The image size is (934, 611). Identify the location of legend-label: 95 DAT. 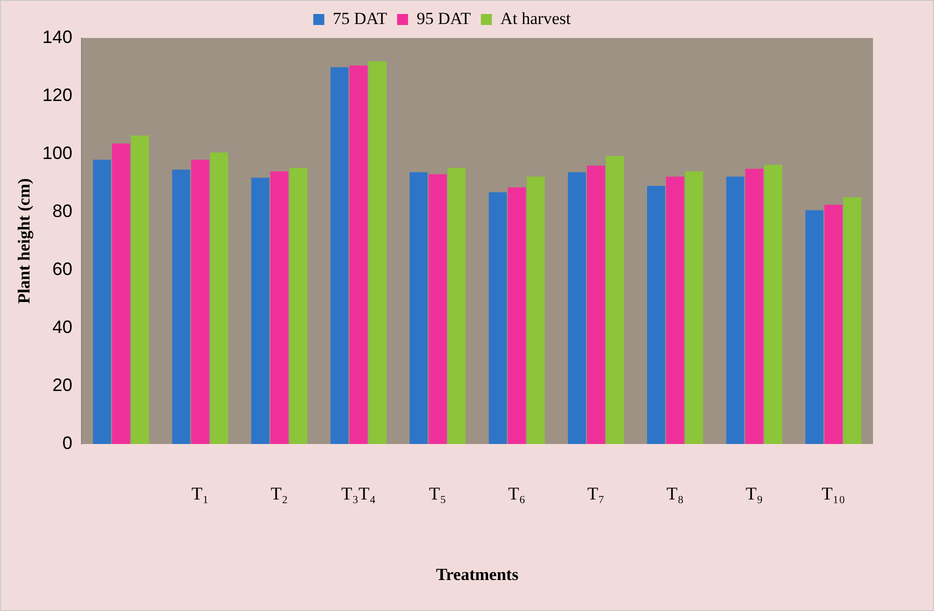
(444, 18).